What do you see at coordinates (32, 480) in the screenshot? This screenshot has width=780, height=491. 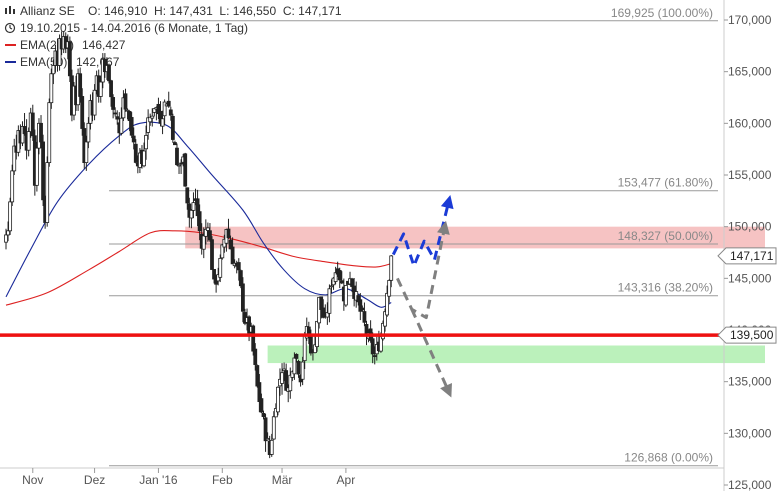 I see `x-tick-label: Nov` at bounding box center [32, 480].